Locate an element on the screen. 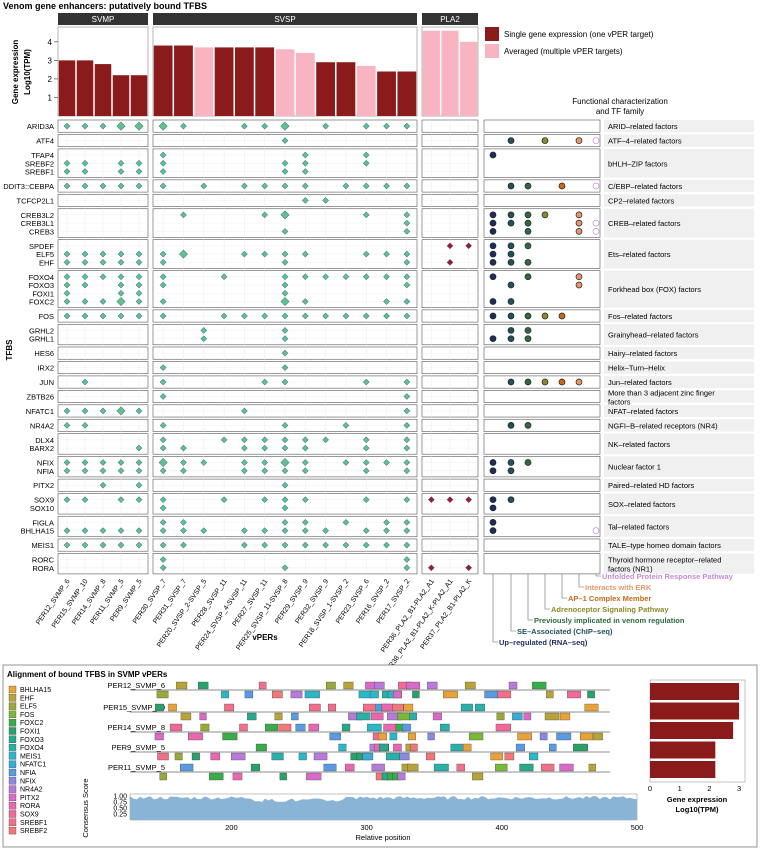  func-legend-label: Unfolded Protein Response Pathway is located at coordinates (668, 576).